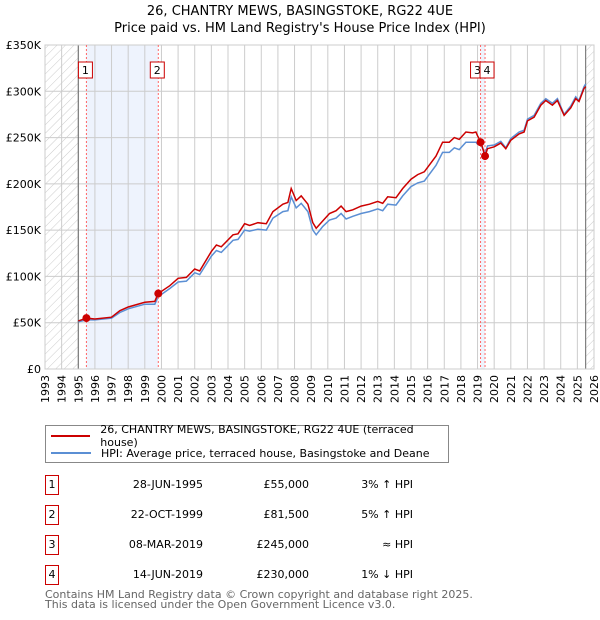  What do you see at coordinates (286, 514) in the screenshot?
I see `sale-price: £81,500` at bounding box center [286, 514].